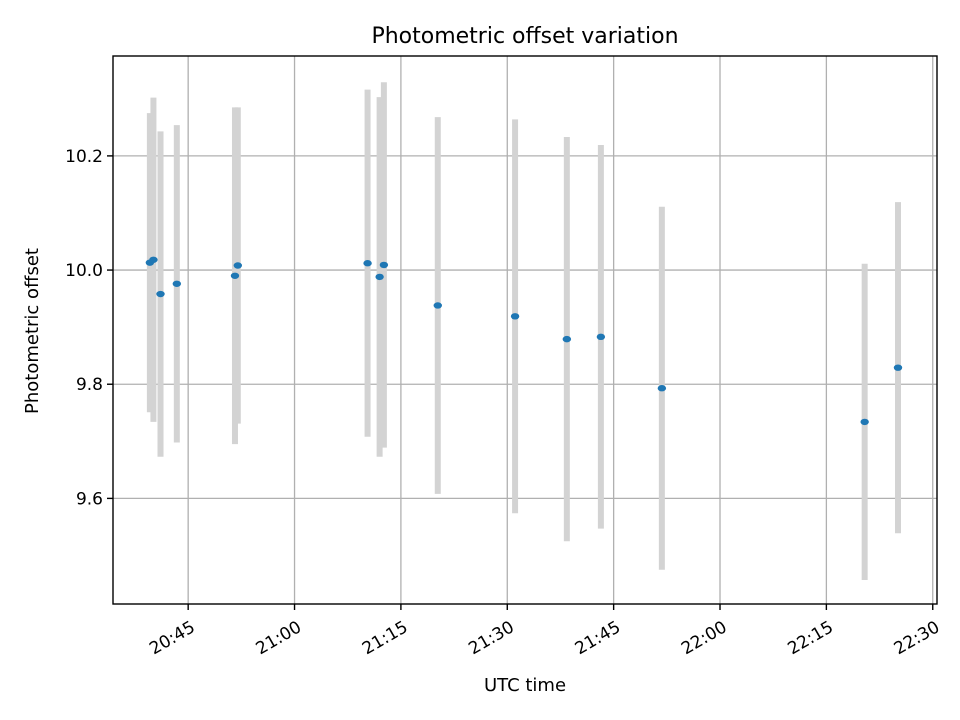  Describe the element at coordinates (89, 328) in the screenshot. I see `y-axis-ticks: 9.6 9.8 10.0 10.2` at that location.